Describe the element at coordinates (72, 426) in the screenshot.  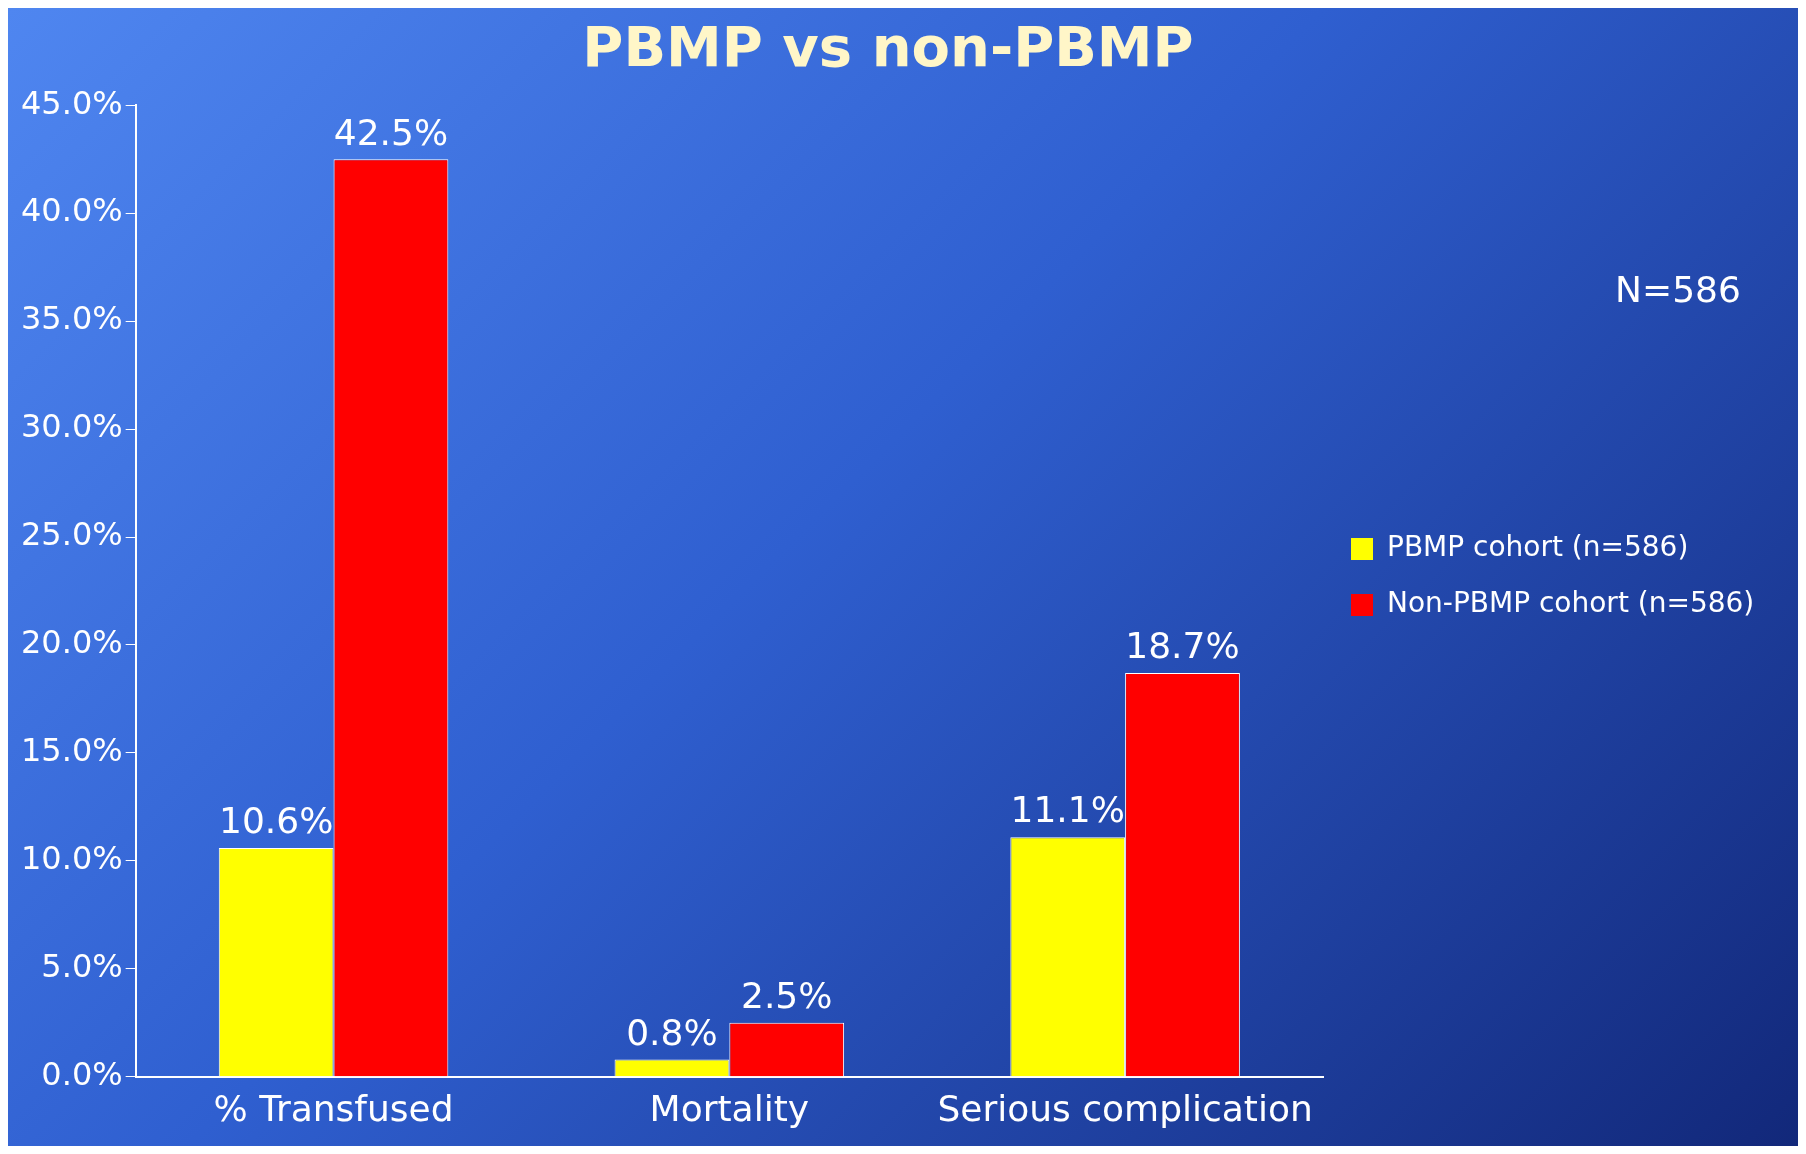
I see `y-tick-label: 30.0%` at that location.